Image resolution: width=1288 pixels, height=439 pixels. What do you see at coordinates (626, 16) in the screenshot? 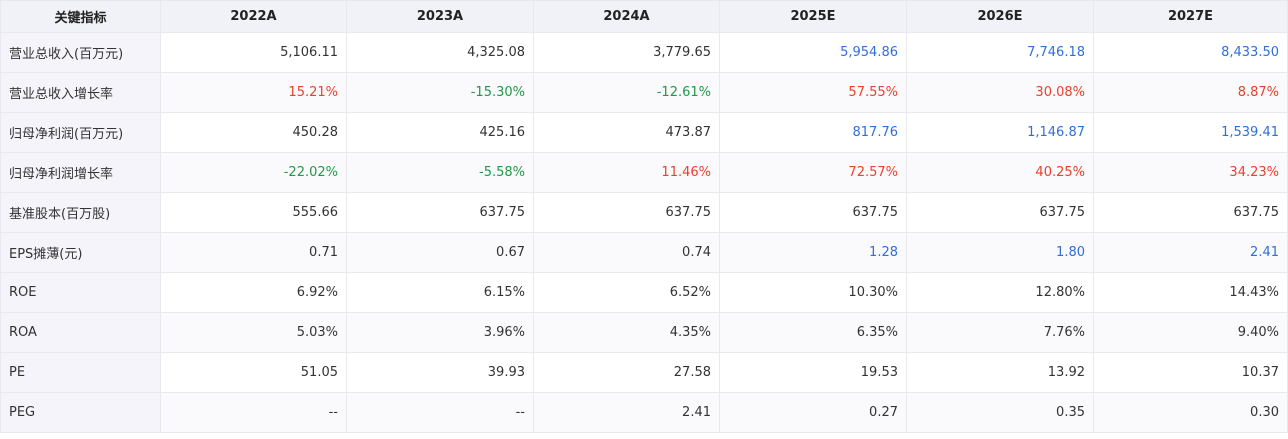
I see `column-header: 2024A` at bounding box center [626, 16].